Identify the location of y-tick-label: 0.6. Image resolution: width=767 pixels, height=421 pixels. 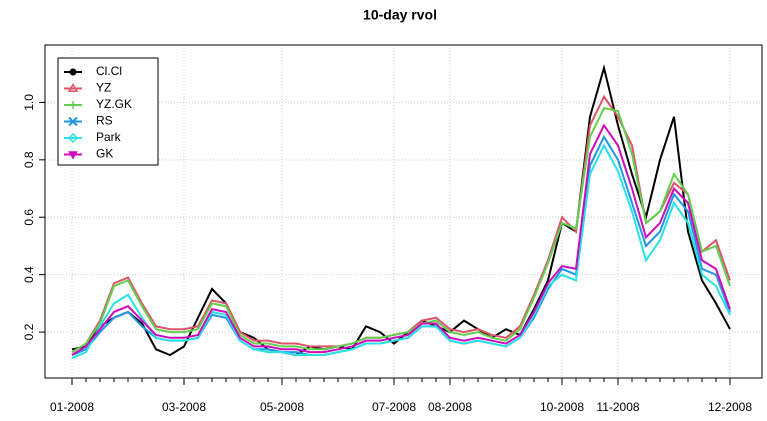
(29, 217).